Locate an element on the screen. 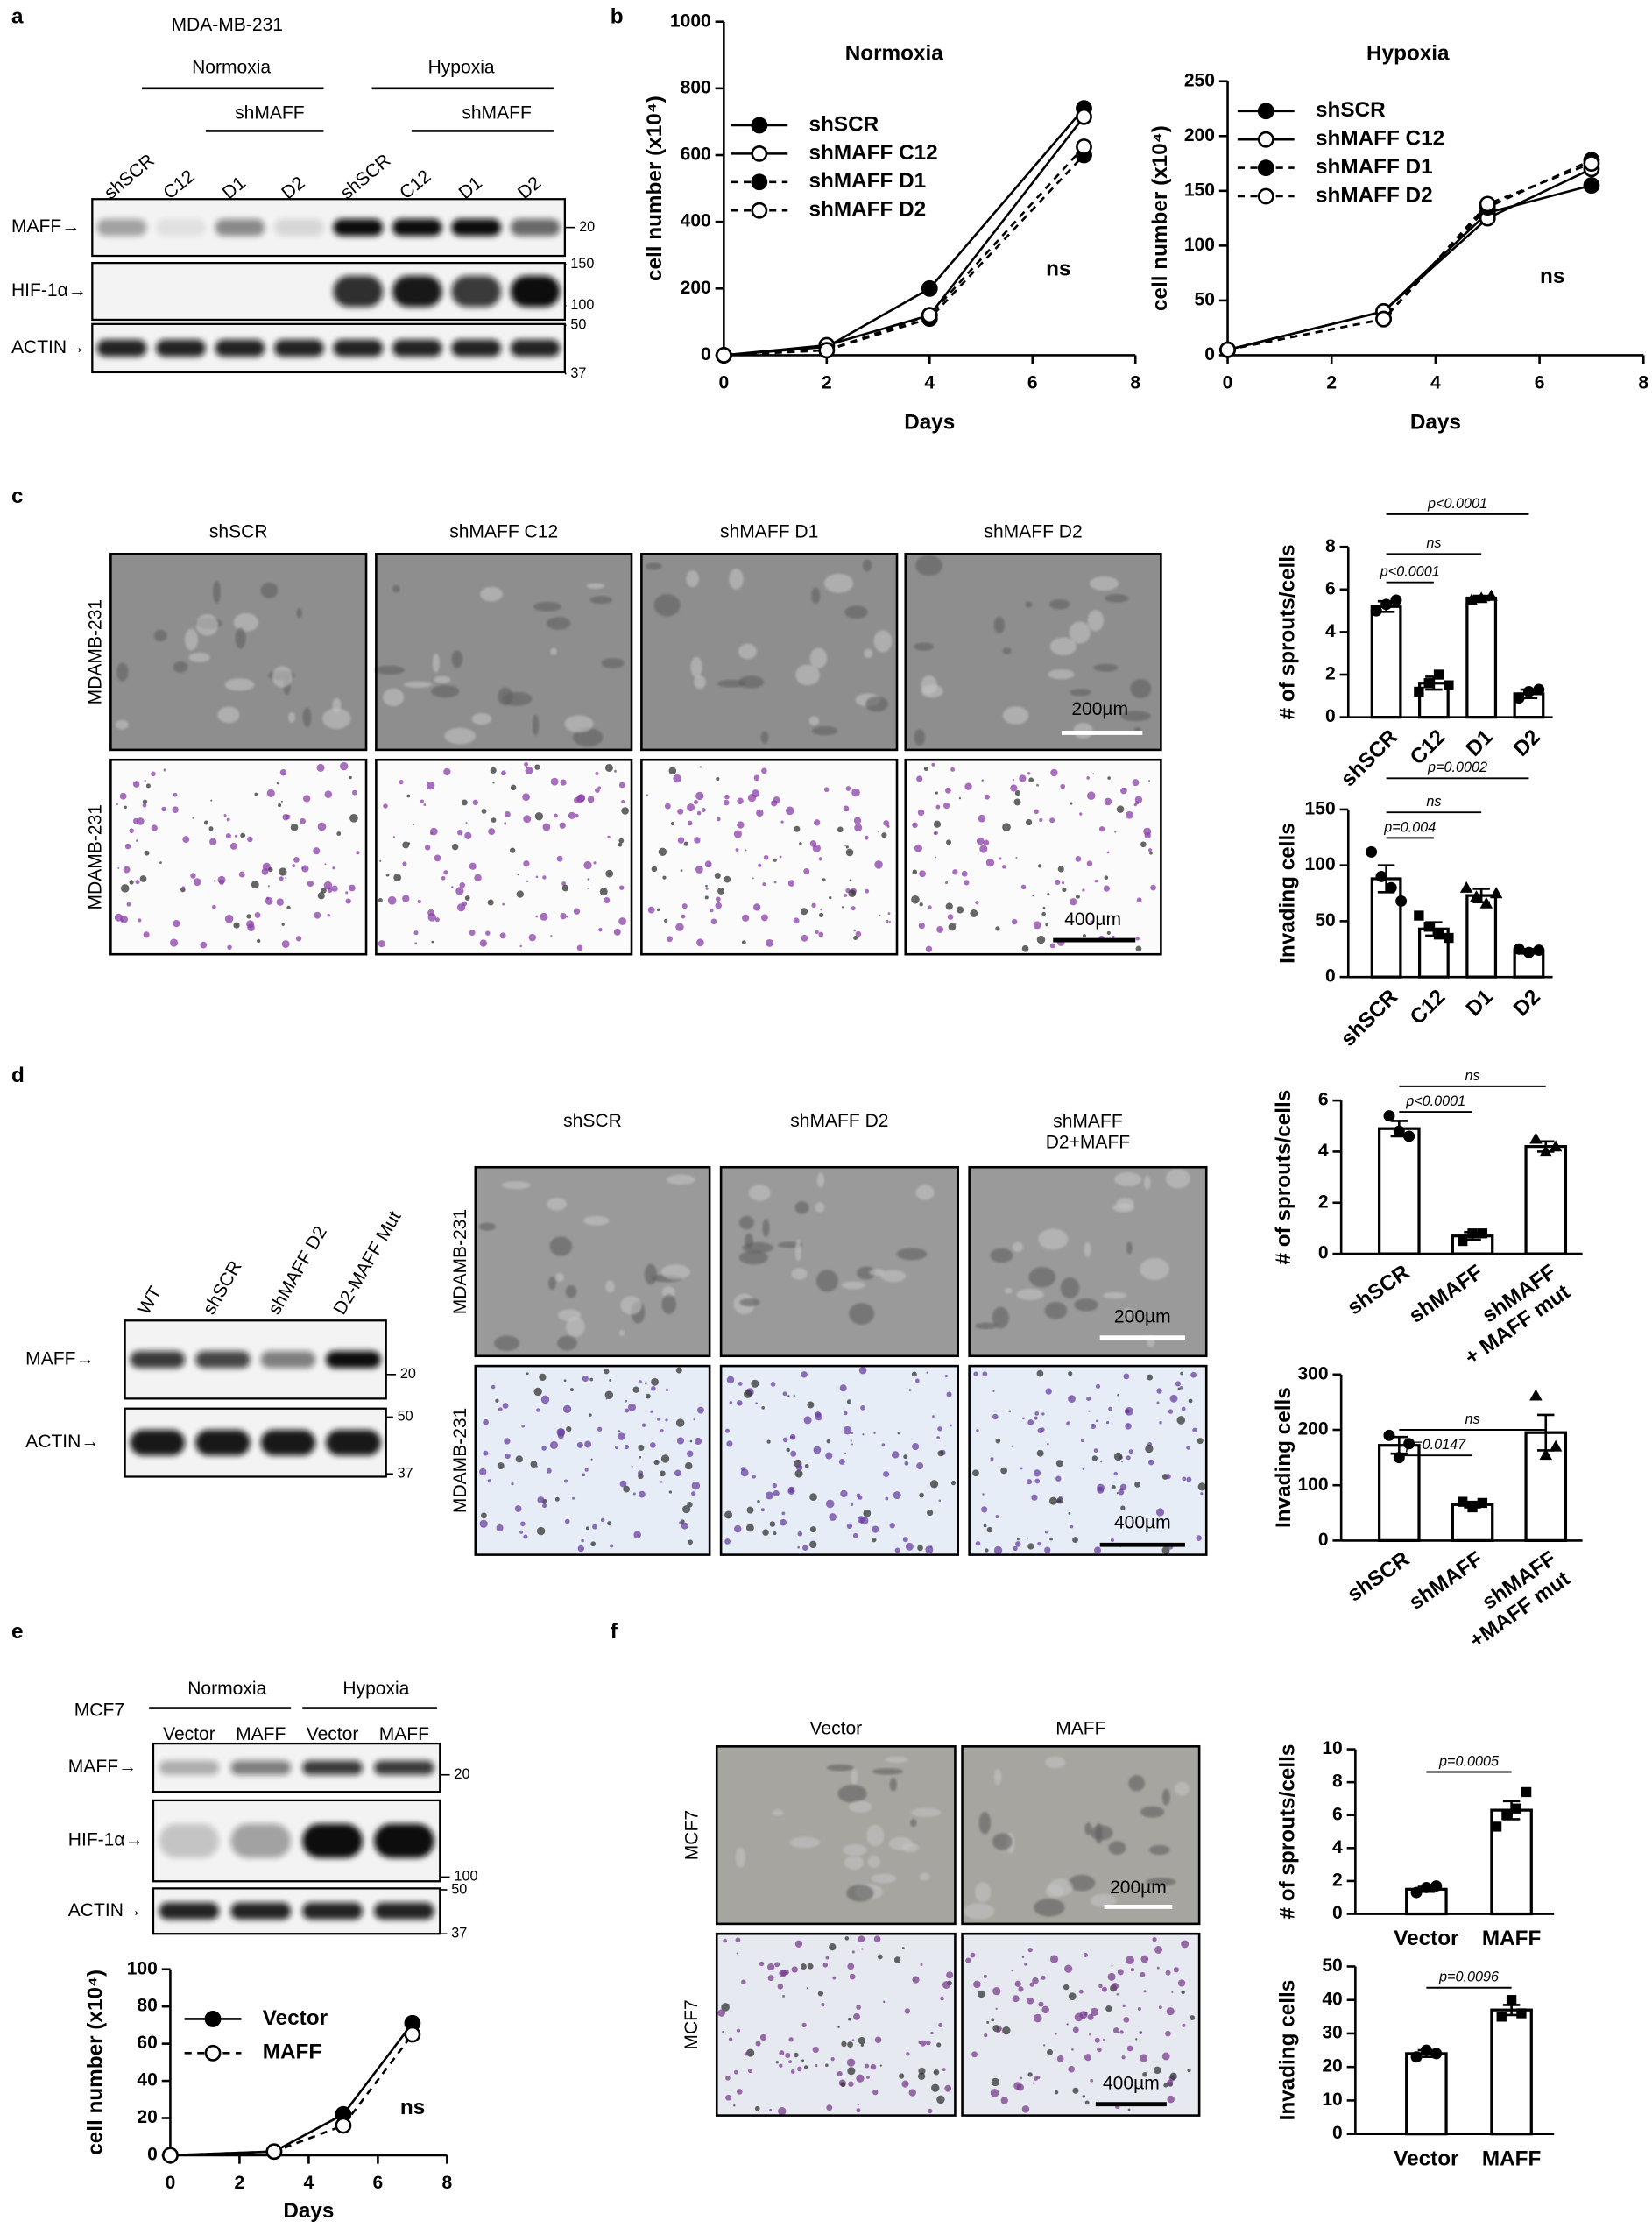 Image resolution: width=1652 pixels, height=2228 pixels. blot-title: MDA-MB-231 is located at coordinates (227, 25).